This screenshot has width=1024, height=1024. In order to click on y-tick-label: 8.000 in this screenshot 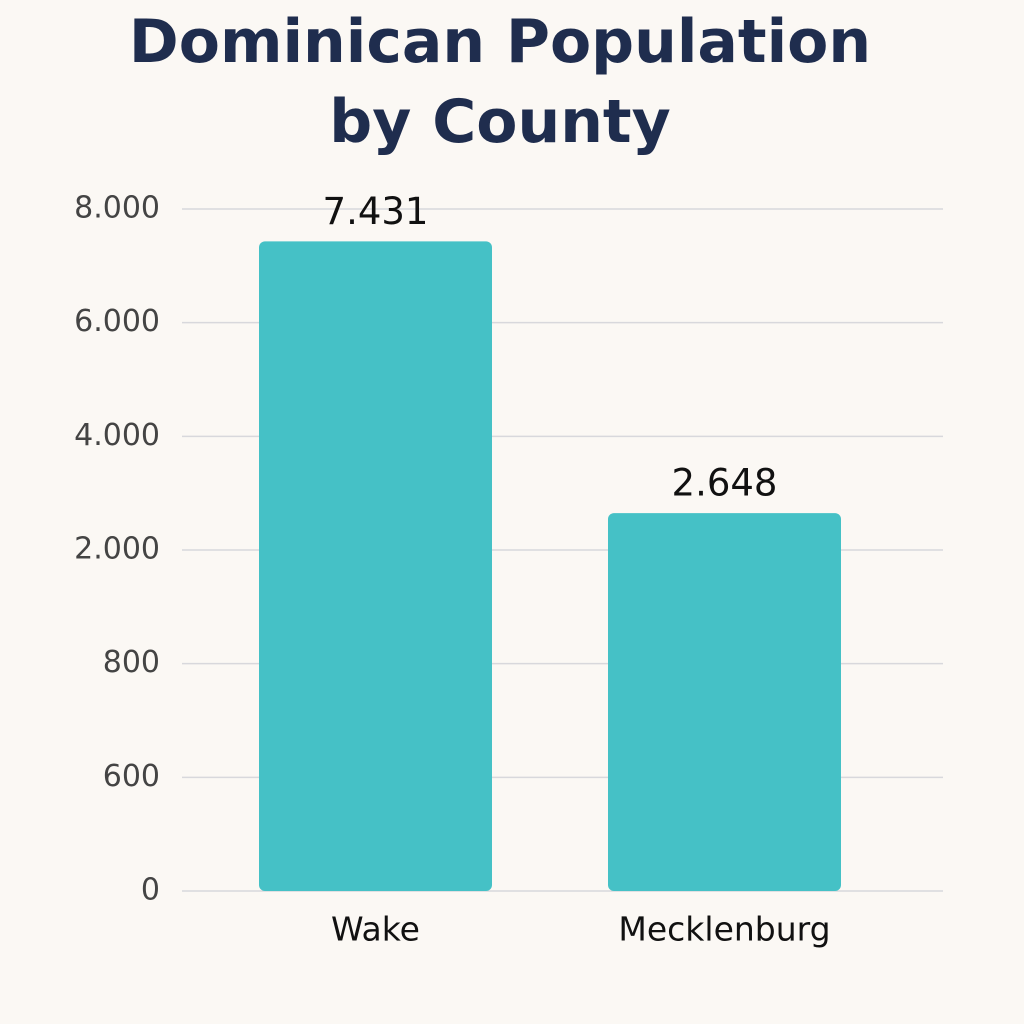, I will do `click(117, 208)`.